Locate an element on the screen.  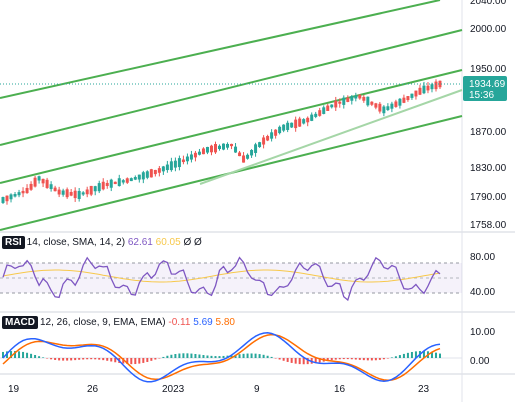
macd-signal-line is located at coordinates (221, 357).